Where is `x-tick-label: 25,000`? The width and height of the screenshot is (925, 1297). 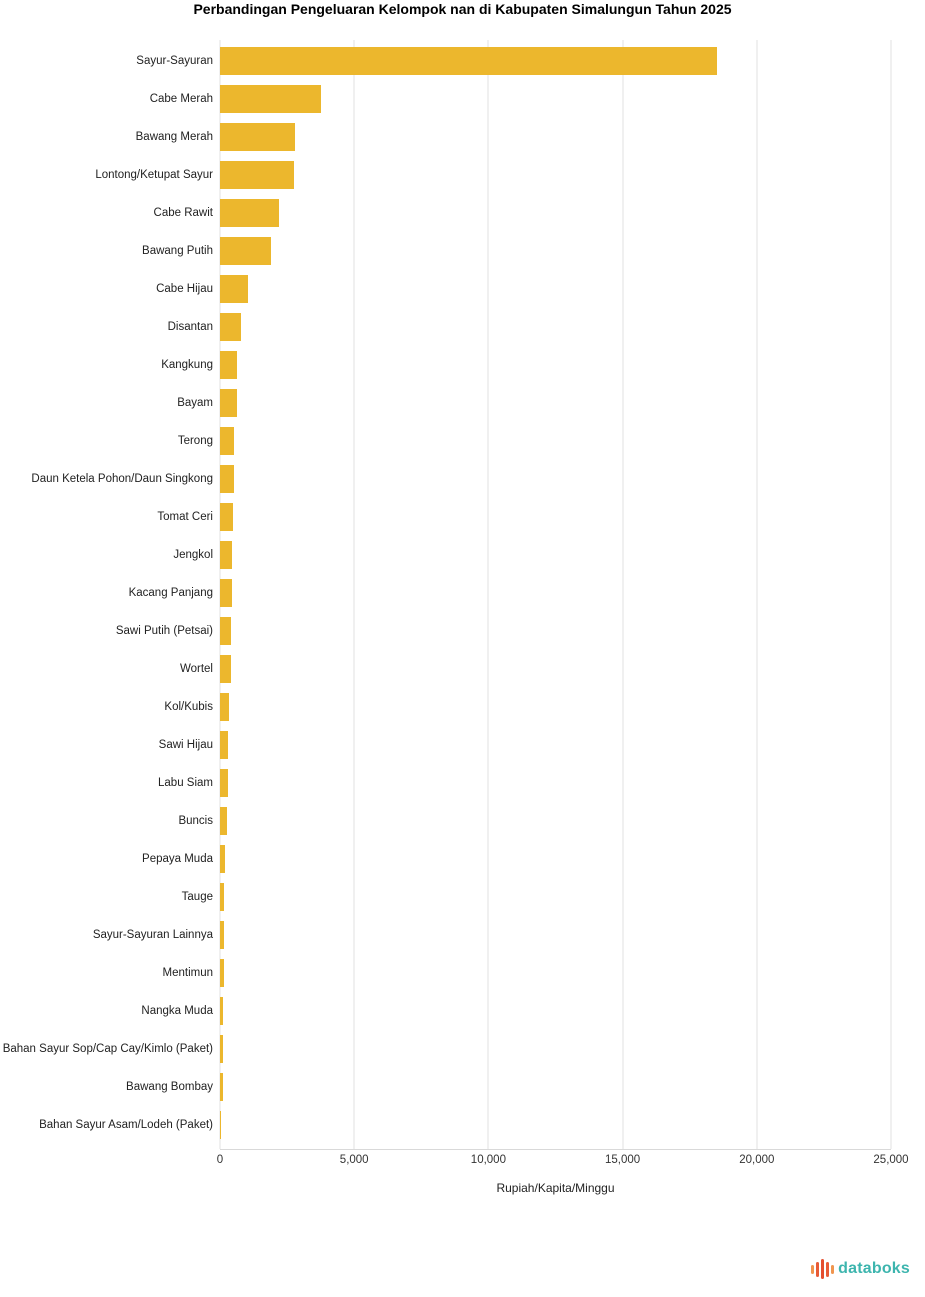 x-tick-label: 25,000 is located at coordinates (891, 1160).